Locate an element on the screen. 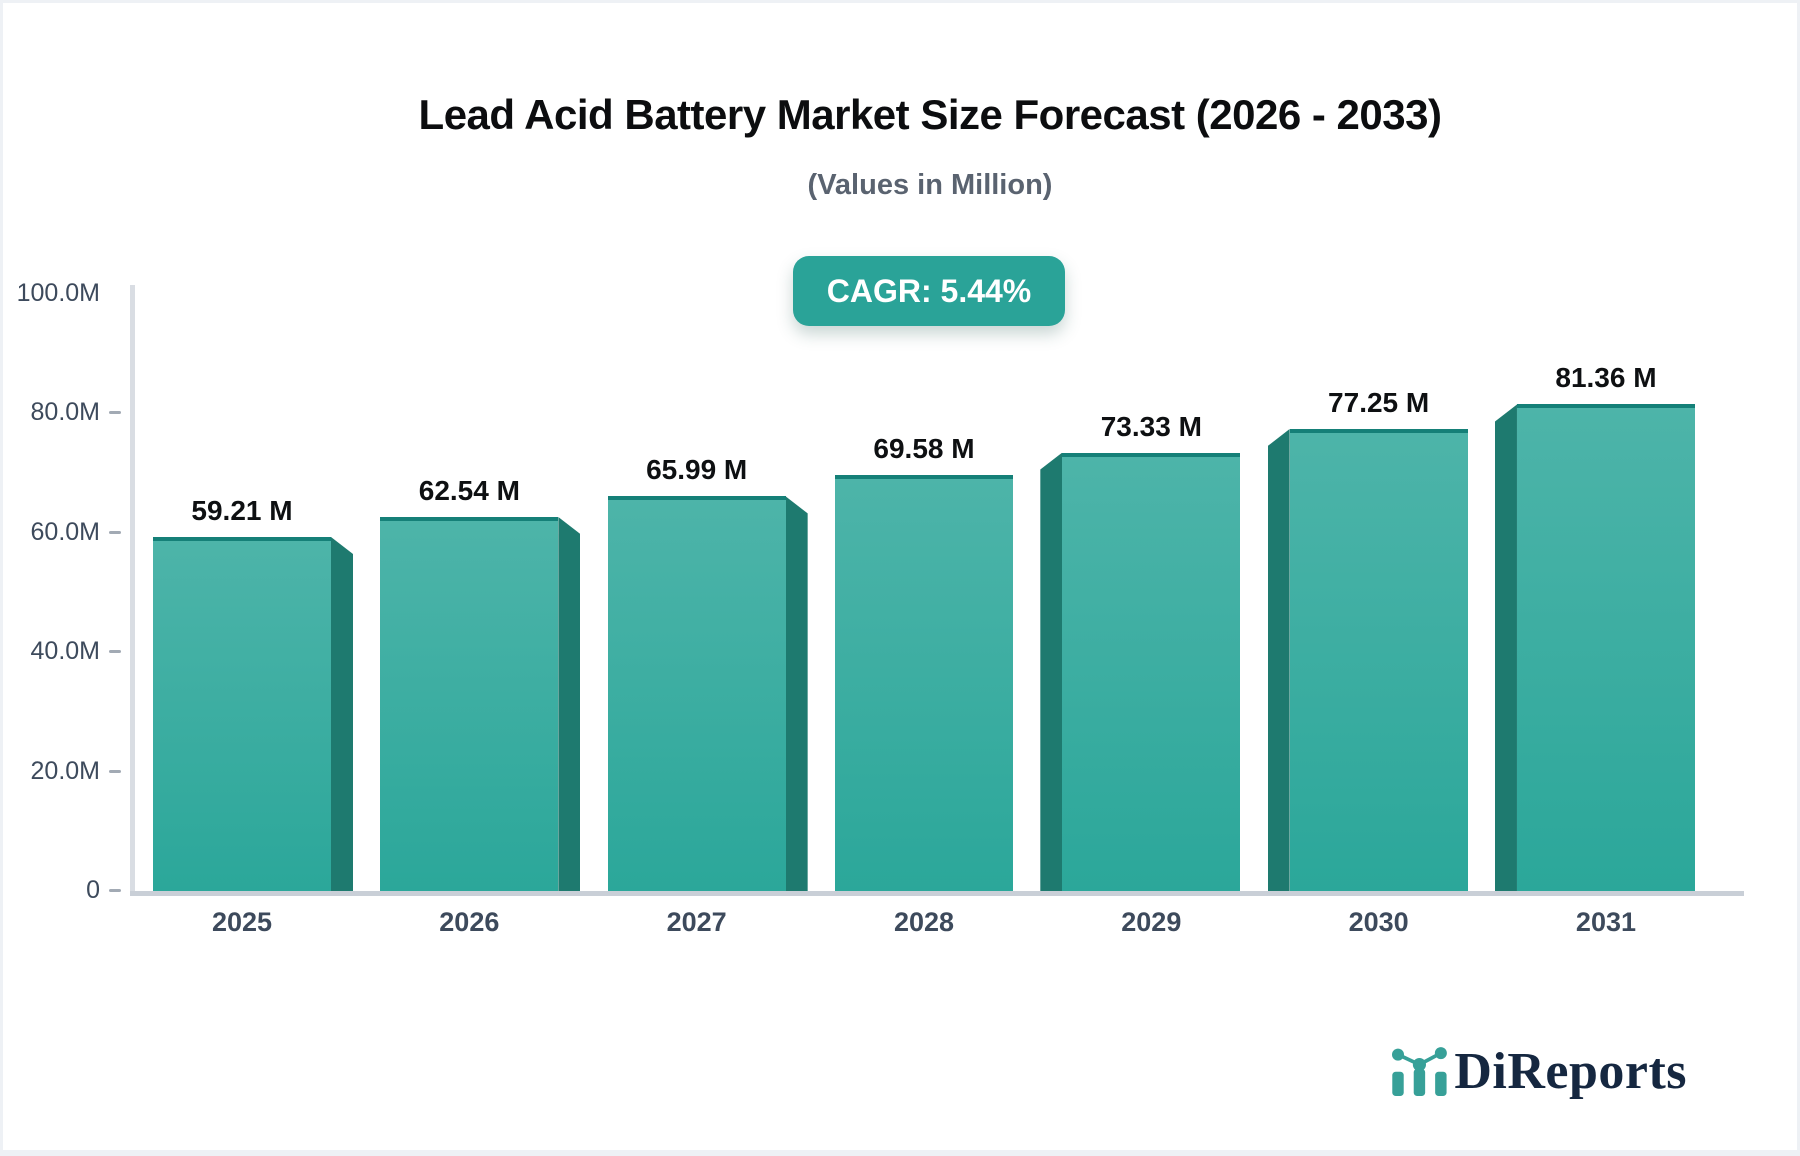 The height and width of the screenshot is (1156, 1800). bar-group: 59.21 M 2025 is located at coordinates (253, 716).